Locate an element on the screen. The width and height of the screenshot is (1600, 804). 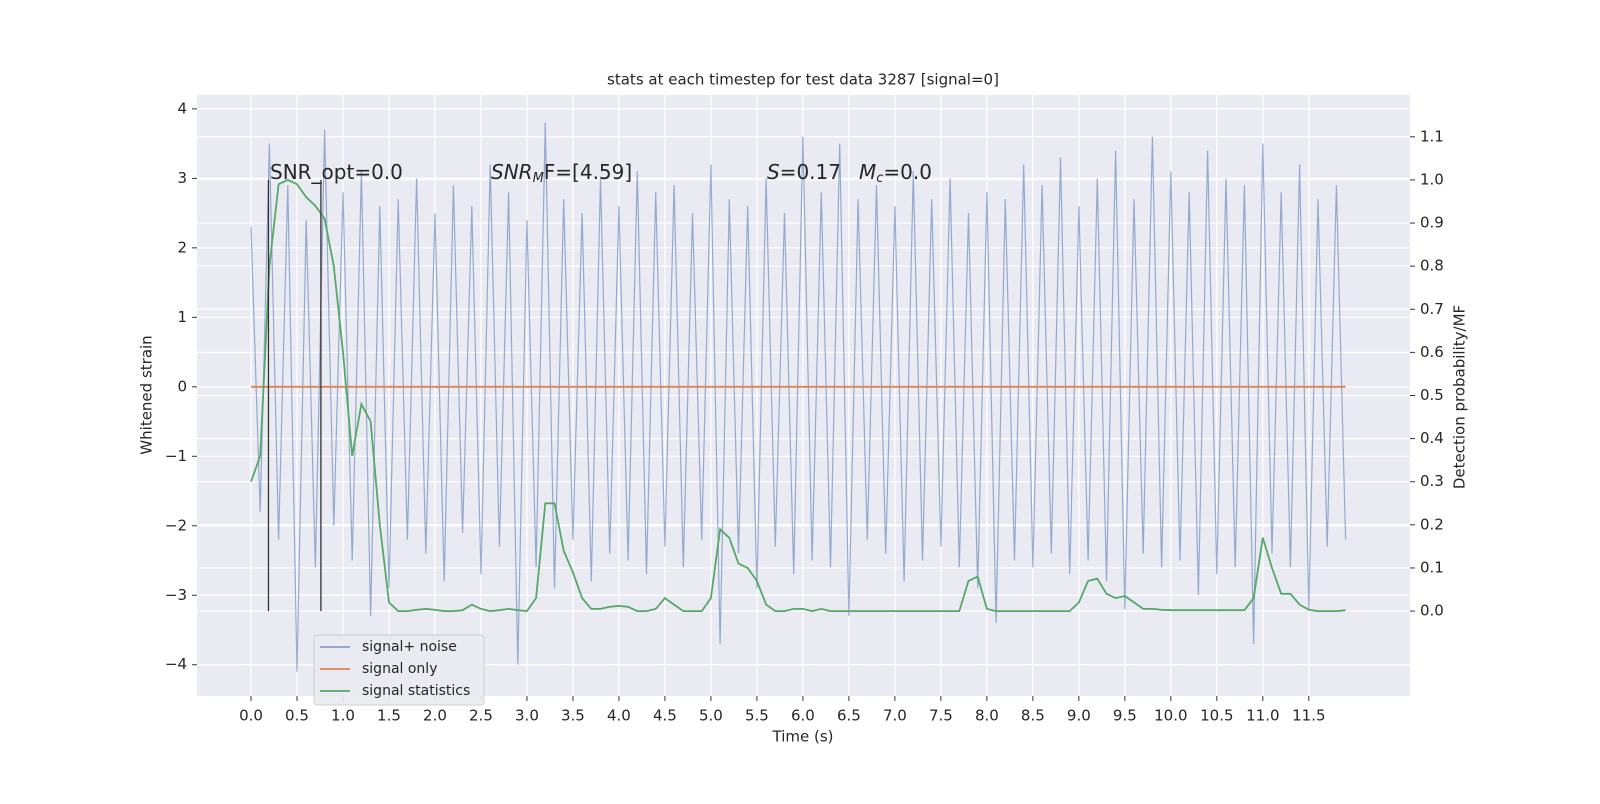
x-tick-label: 10.5 is located at coordinates (1216, 716).